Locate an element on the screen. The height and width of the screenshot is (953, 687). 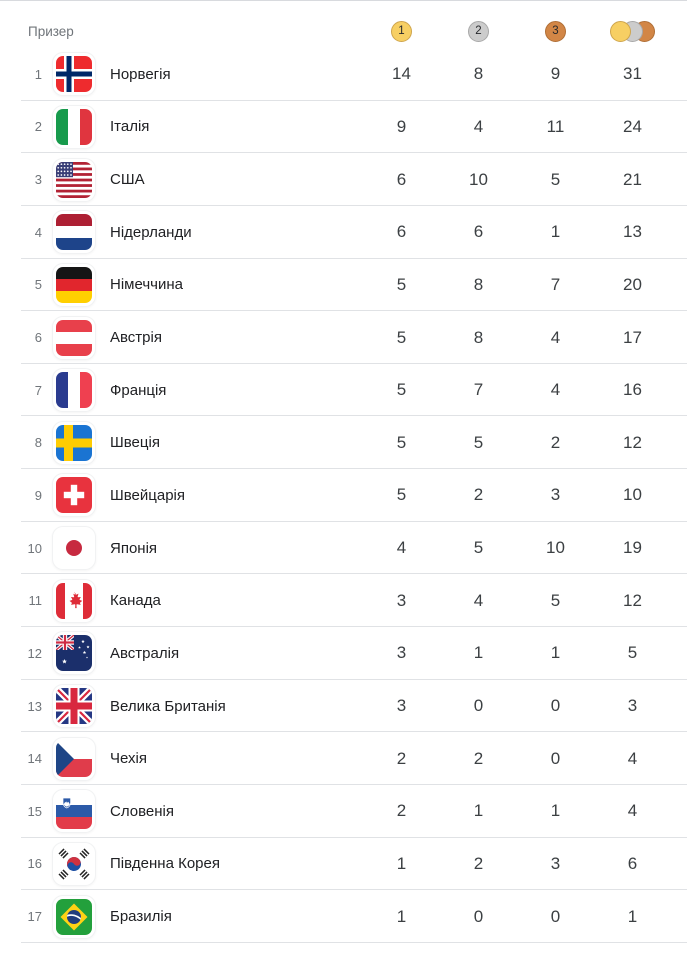
flag-slovenia-icon is located at coordinates (74, 811).